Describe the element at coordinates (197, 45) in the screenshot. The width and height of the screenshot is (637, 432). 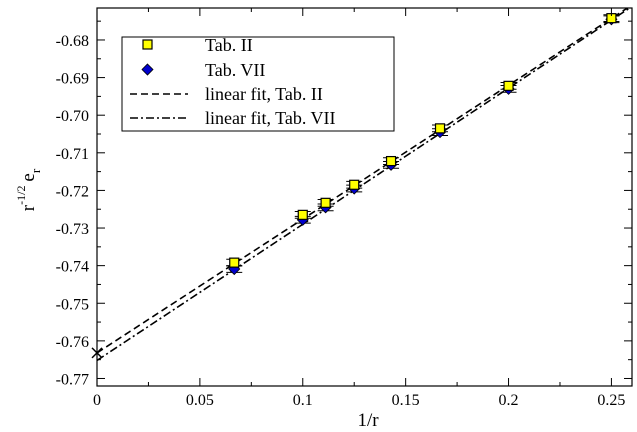
I see `legend-item-tab-ii: Tab. II` at that location.